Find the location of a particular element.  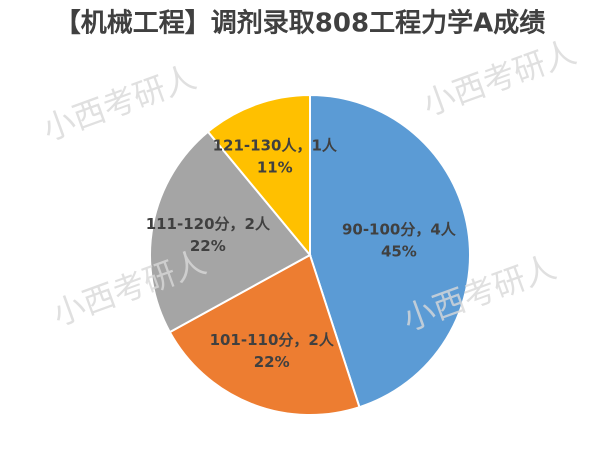

slice-value-label: 11% is located at coordinates (275, 168).